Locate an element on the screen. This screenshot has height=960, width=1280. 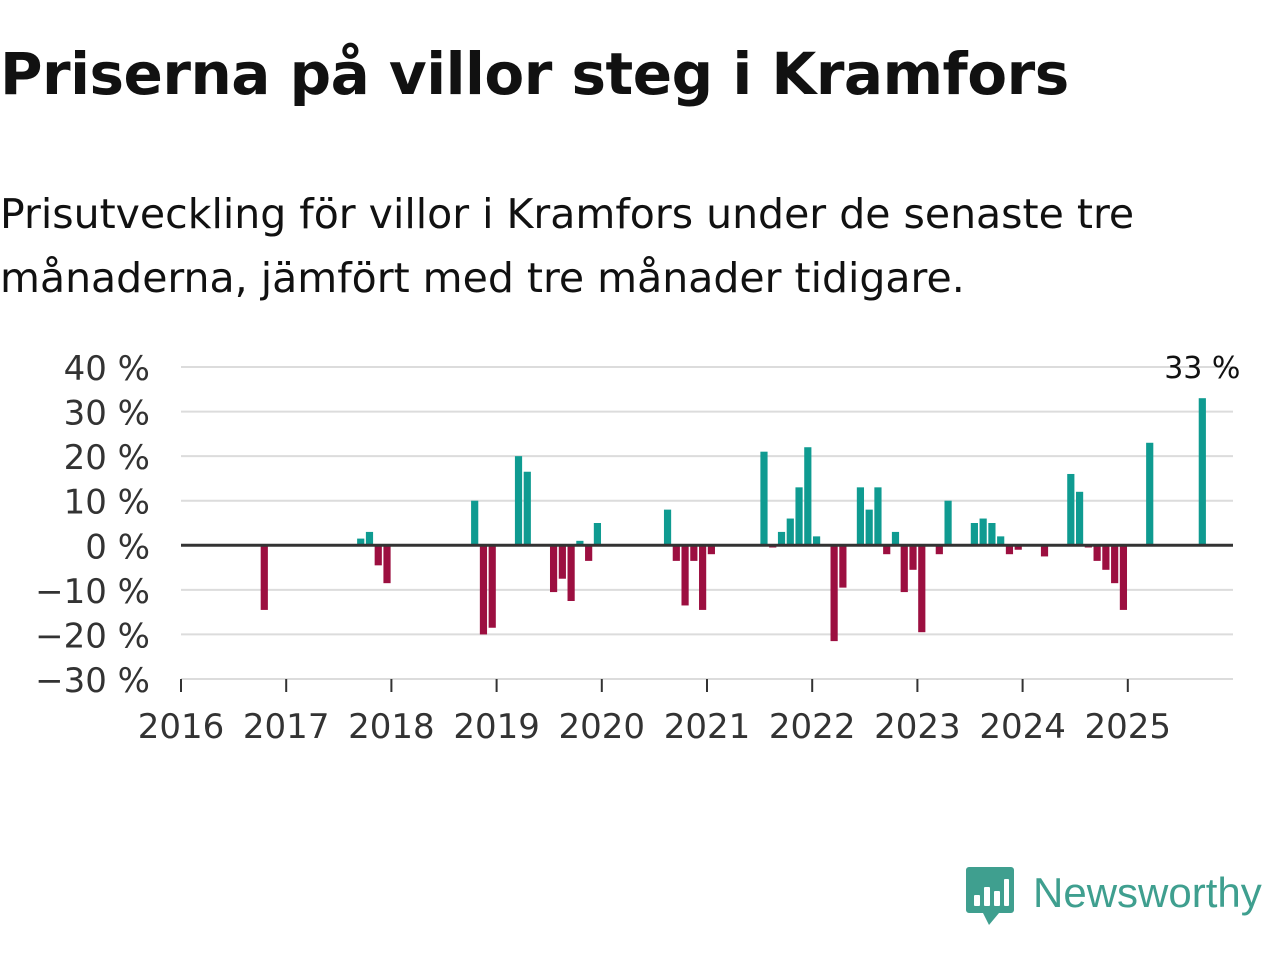
x-tick-label: 2017 is located at coordinates (286, 727).